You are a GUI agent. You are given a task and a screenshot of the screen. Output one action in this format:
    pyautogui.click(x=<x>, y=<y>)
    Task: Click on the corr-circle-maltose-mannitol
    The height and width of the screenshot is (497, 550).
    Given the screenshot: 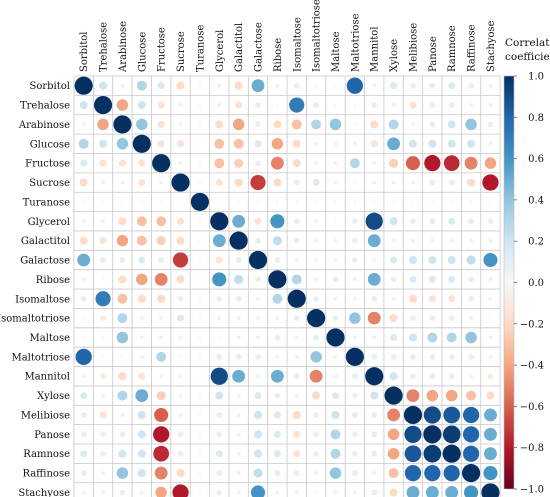 What is the action you would take?
    pyautogui.click(x=374, y=337)
    